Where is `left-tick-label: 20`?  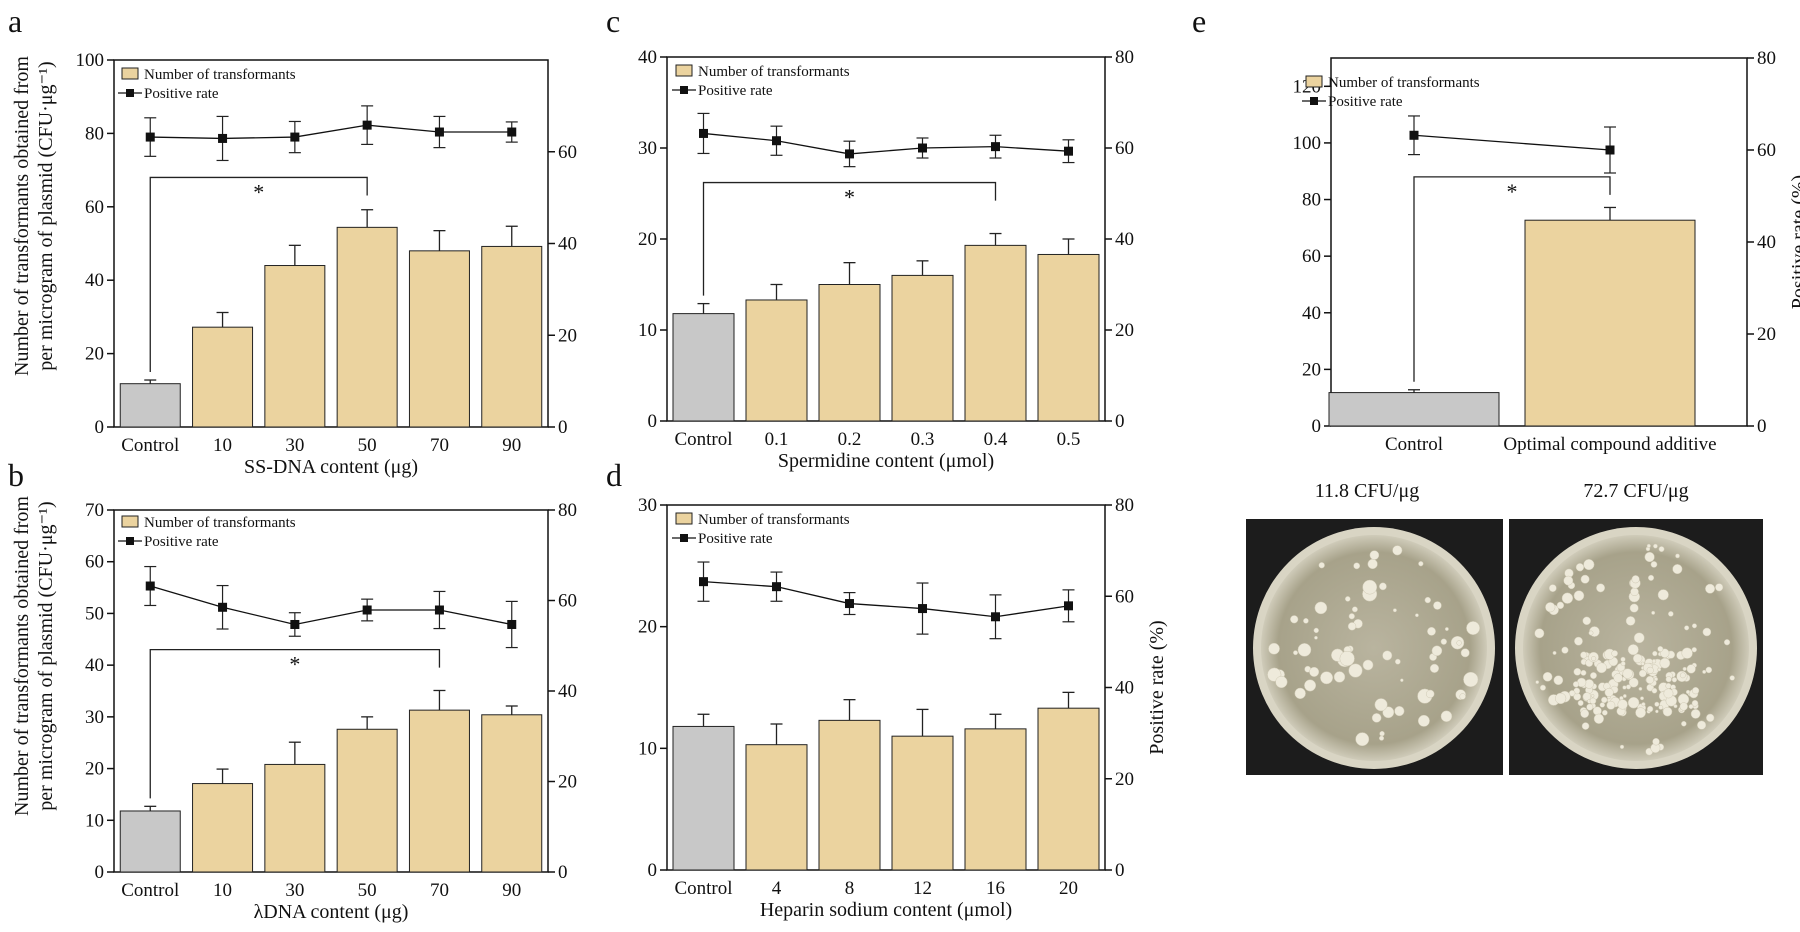
left-tick-label: 20 is located at coordinates (647, 627).